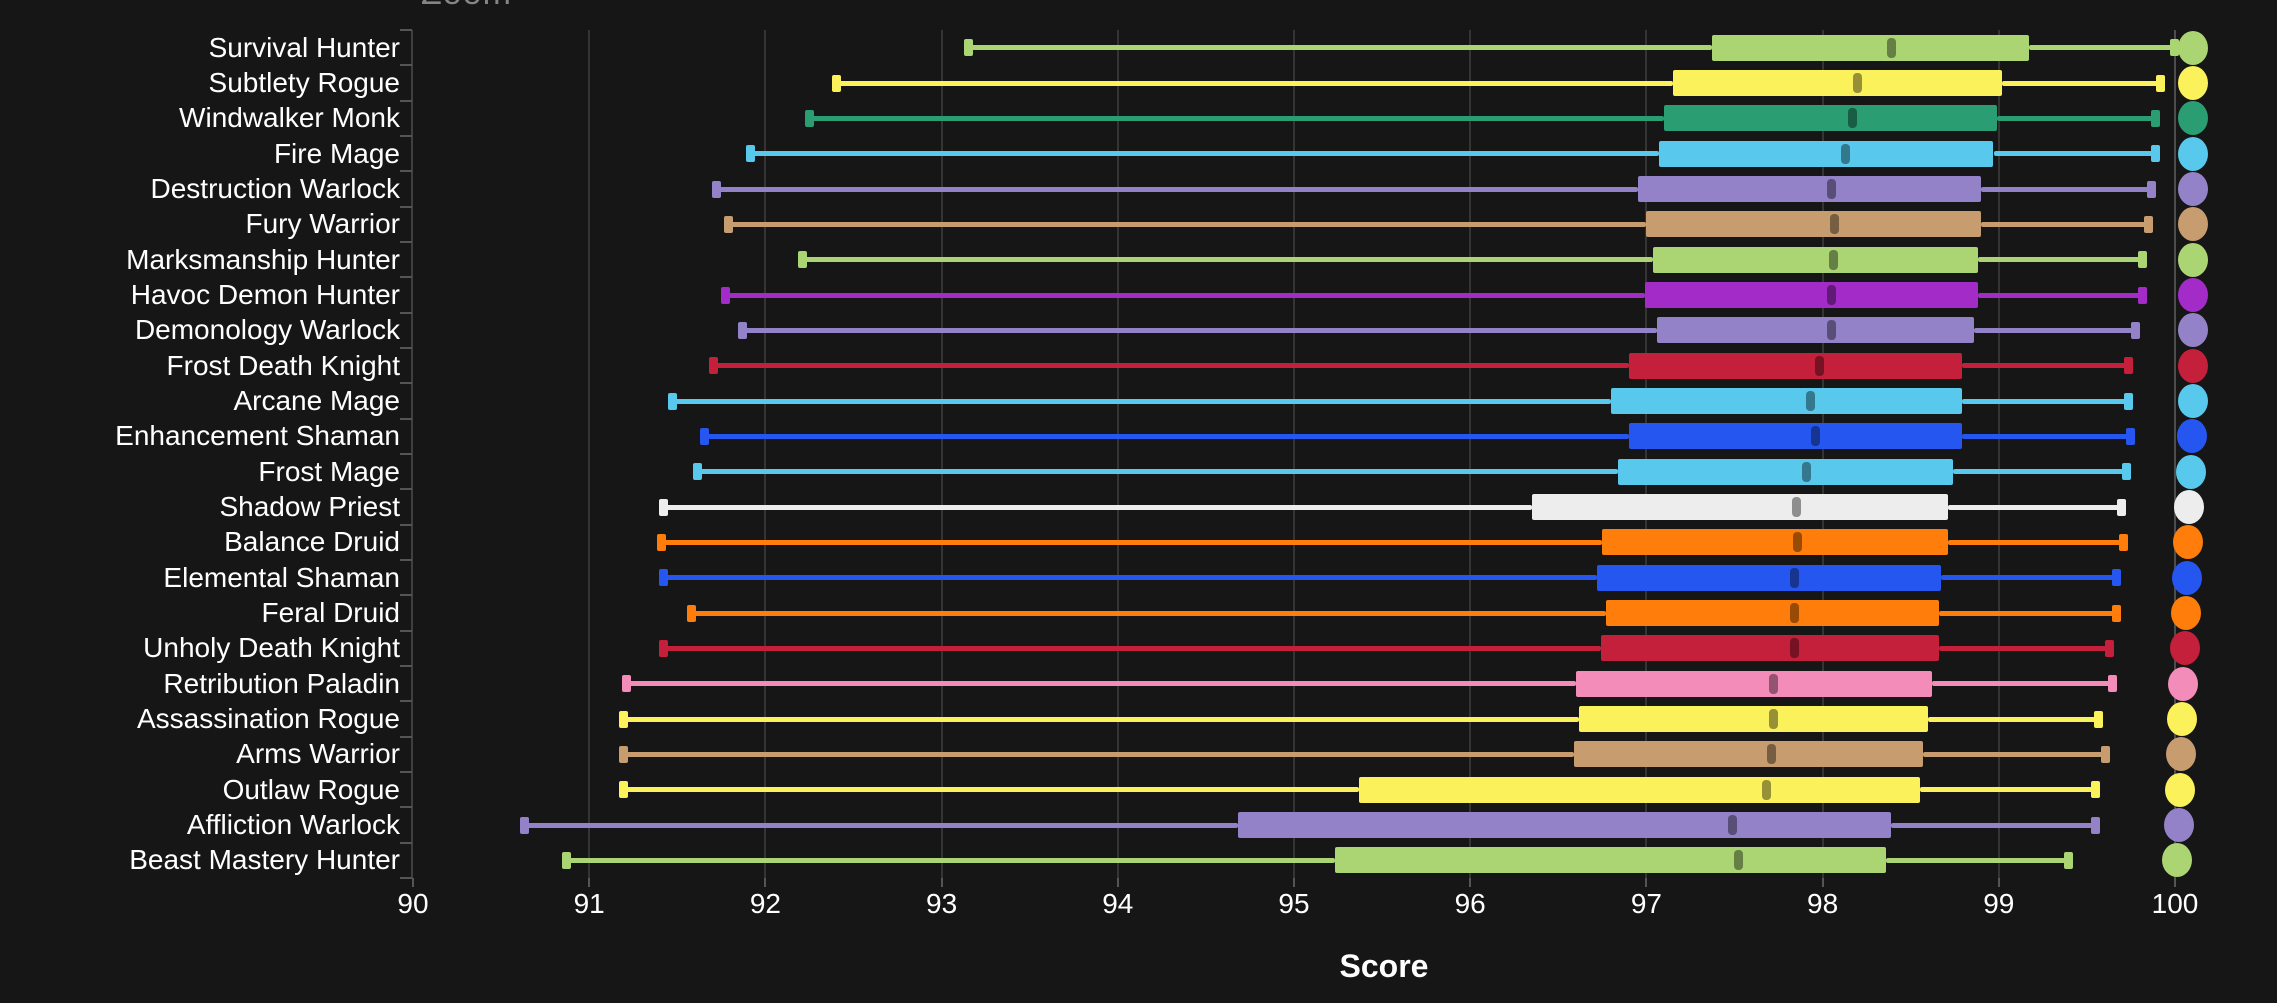 This screenshot has height=1003, width=2277. Describe the element at coordinates (309, 506) in the screenshot. I see `category-label-shadow-priest: Shadow Priest` at that location.